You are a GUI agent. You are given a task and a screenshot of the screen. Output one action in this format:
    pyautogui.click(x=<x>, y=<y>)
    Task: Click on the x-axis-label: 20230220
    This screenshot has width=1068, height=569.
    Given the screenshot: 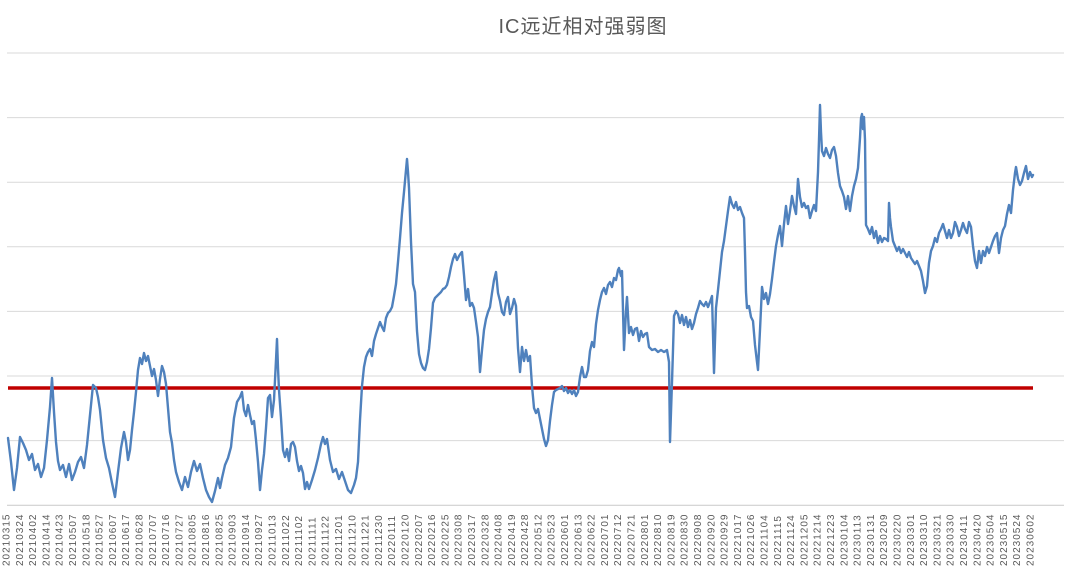 What is the action you would take?
    pyautogui.click(x=898, y=540)
    